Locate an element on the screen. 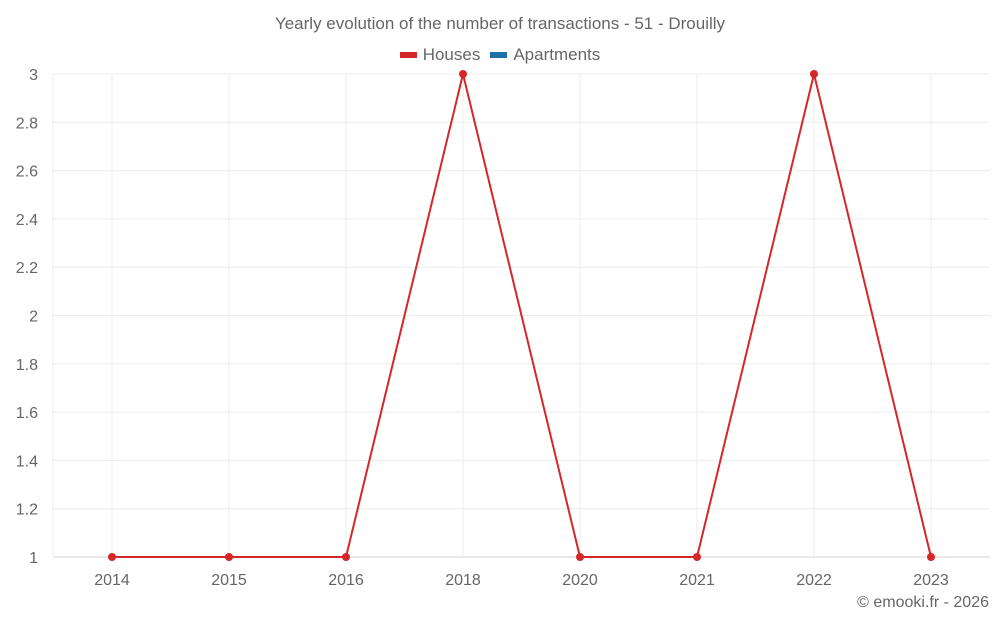 The width and height of the screenshot is (1000, 625). x-tick-label: 2020 is located at coordinates (580, 580).